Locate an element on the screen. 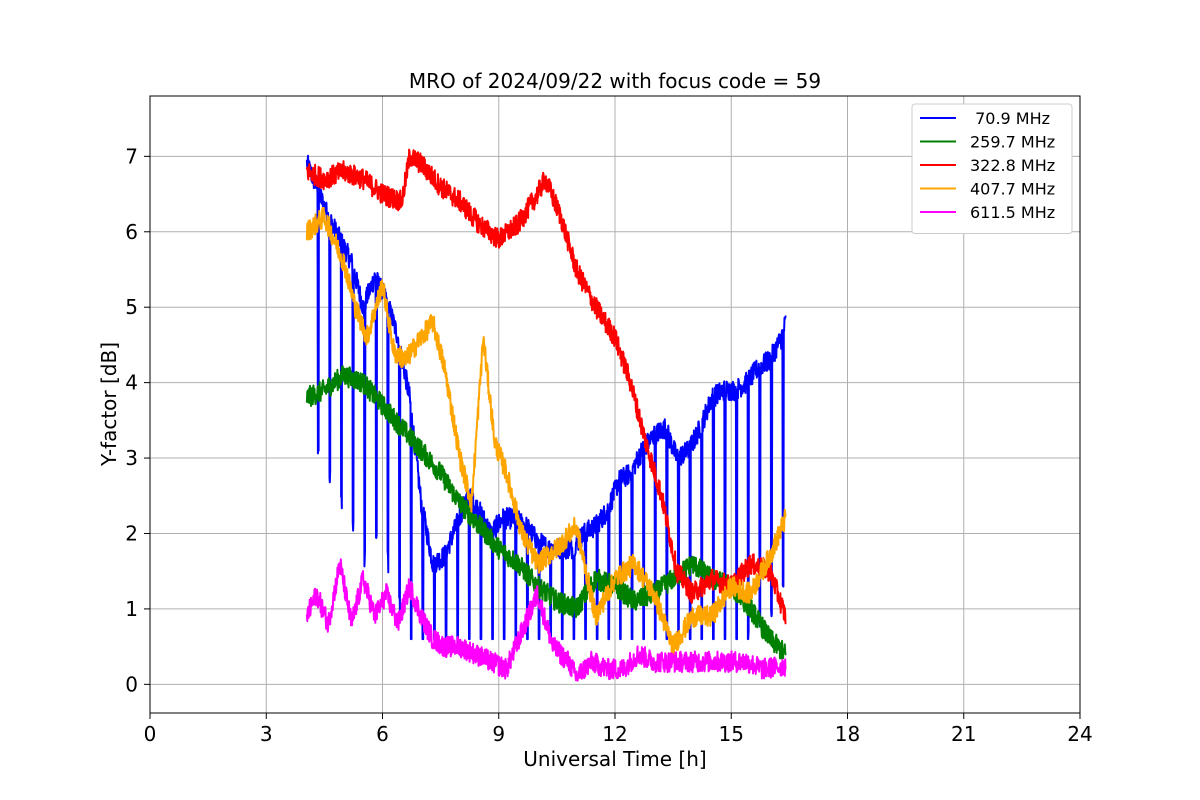 This screenshot has width=1200, height=800. x-tick-label: 0 is located at coordinates (150, 734).